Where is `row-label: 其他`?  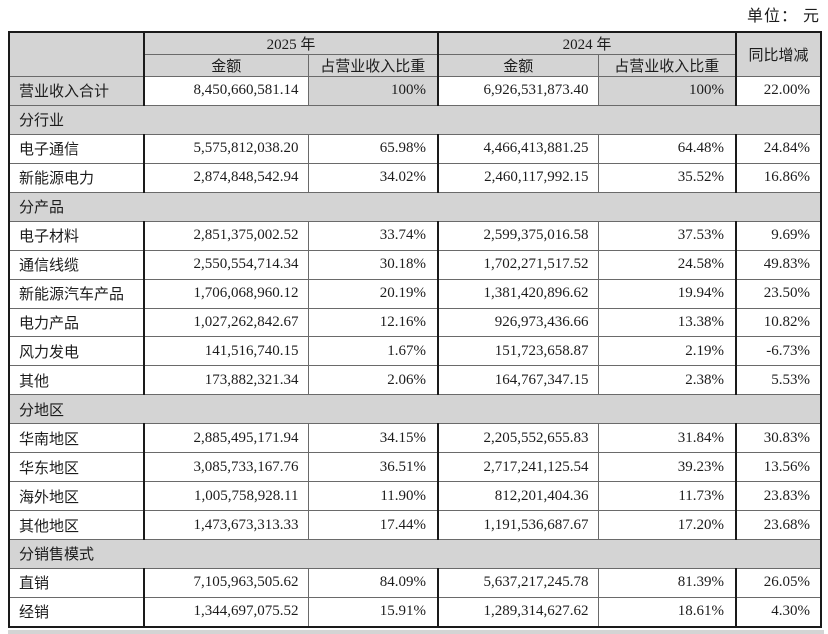 row-label: 其他 is located at coordinates (76, 380).